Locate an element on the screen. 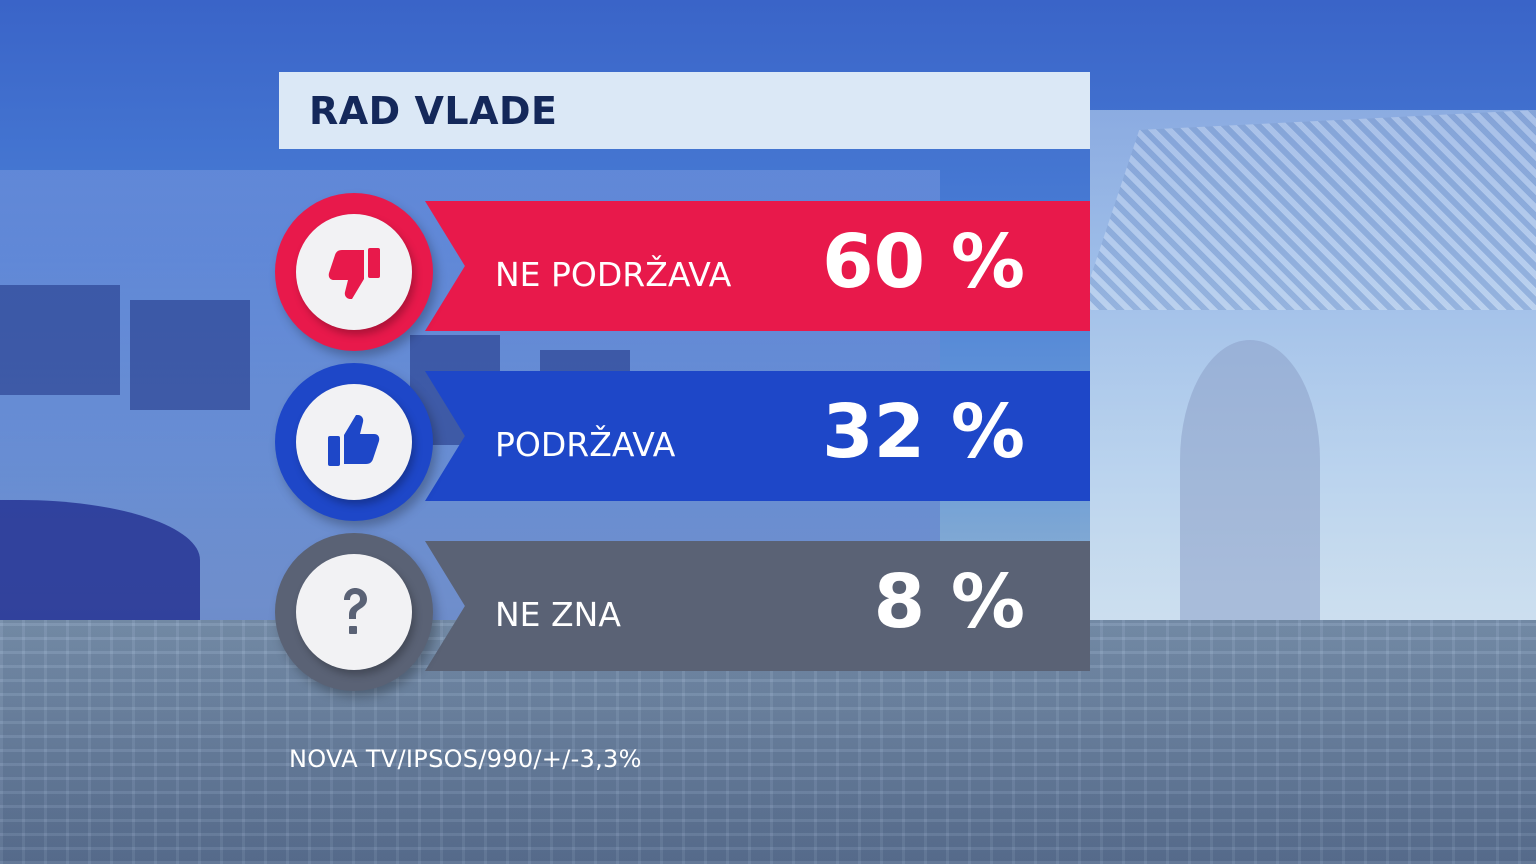 This screenshot has height=864, width=1536. source-note: NOVA TV/IPSOS/990/+/-3,3% is located at coordinates (465, 759).